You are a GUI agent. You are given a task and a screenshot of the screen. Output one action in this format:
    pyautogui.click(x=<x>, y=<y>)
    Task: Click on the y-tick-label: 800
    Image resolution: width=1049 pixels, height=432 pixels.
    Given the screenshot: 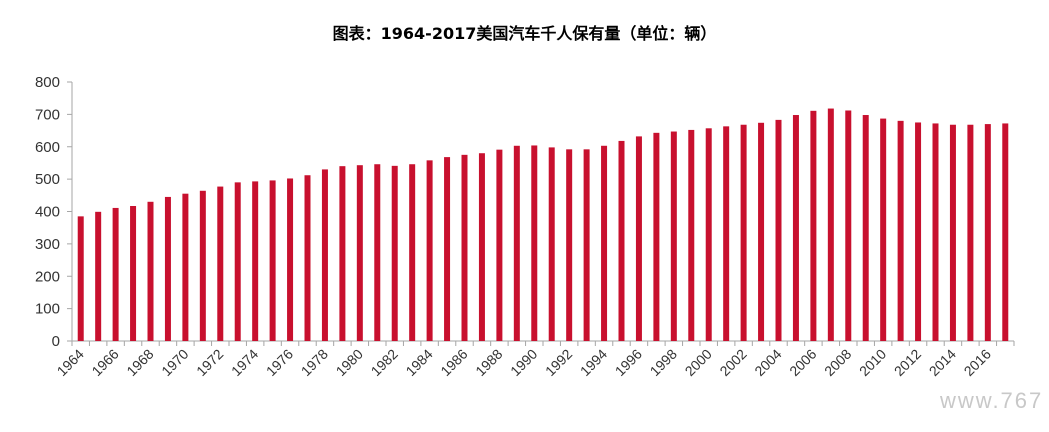 What is the action you would take?
    pyautogui.click(x=47, y=82)
    